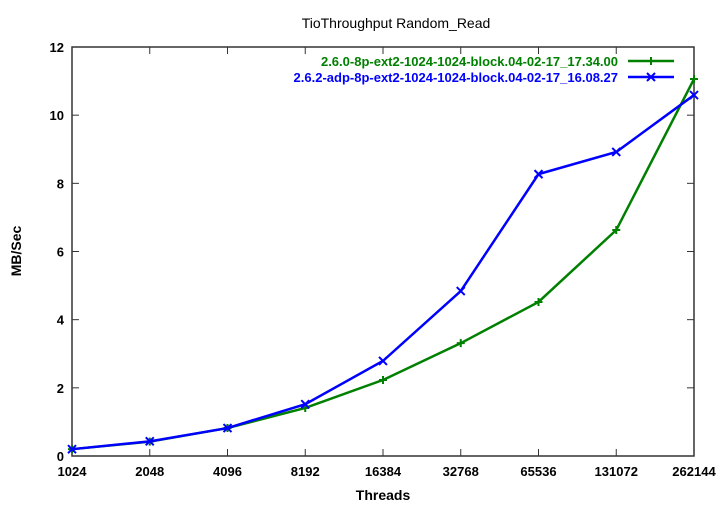 Image resolution: width=720 pixels, height=509 pixels. I want to click on y-tick-label: 6, so click(60, 252).